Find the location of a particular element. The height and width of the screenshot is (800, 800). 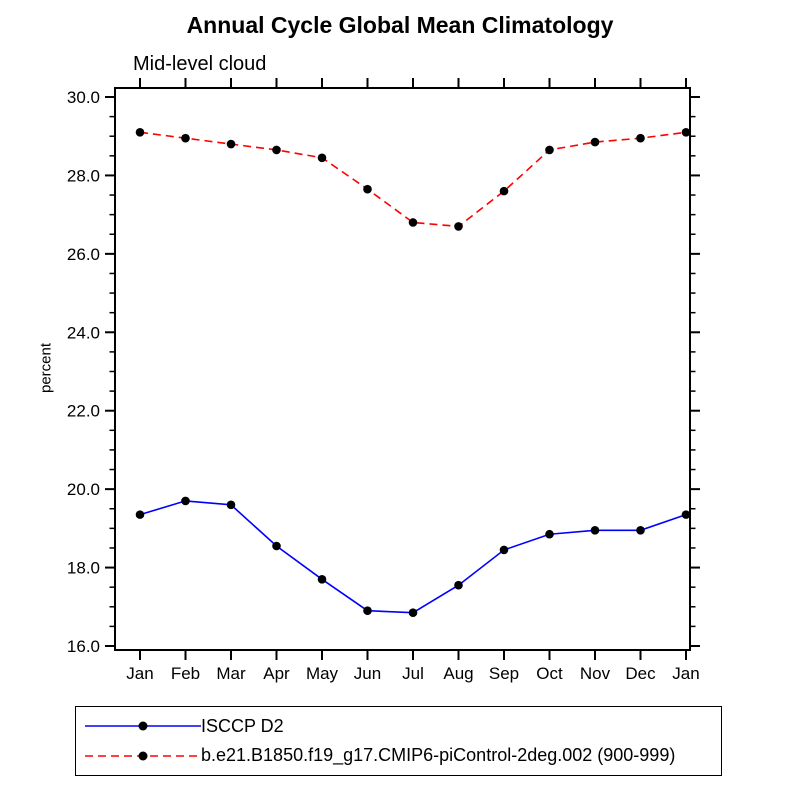

chart-title: Annual Cycle Global Mean Climatology is located at coordinates (400, 25).